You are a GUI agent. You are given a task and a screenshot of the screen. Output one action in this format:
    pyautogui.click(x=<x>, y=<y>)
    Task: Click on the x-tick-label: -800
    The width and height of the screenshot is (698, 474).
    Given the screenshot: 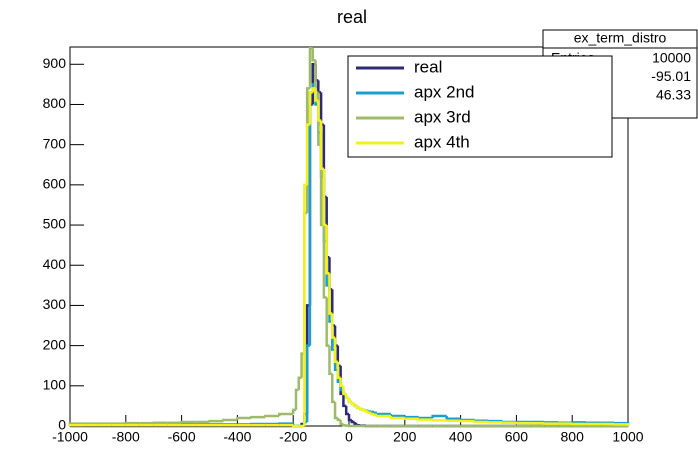 What is the action you would take?
    pyautogui.click(x=126, y=437)
    